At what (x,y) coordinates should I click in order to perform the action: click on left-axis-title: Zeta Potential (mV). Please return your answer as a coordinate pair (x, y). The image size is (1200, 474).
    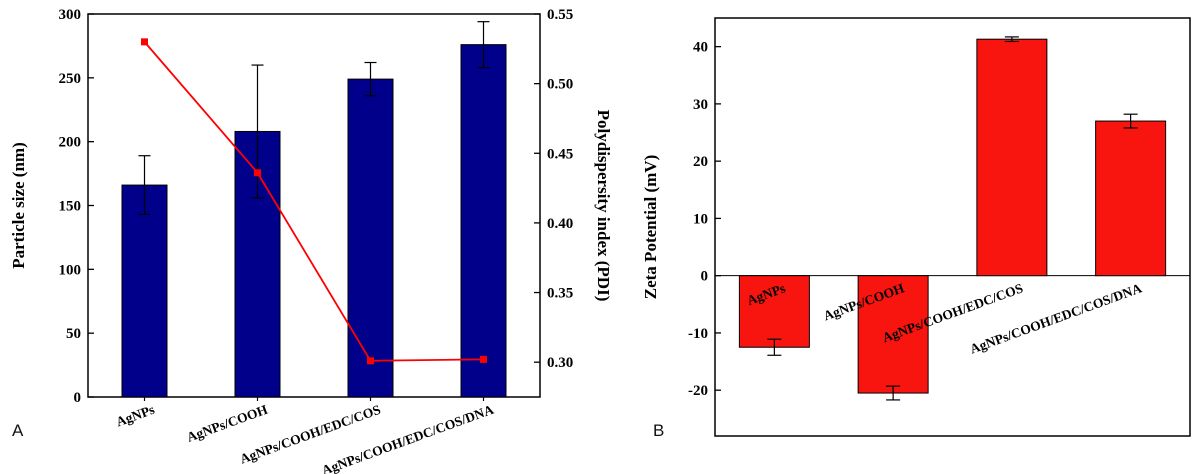
    Looking at the image, I should click on (650, 227).